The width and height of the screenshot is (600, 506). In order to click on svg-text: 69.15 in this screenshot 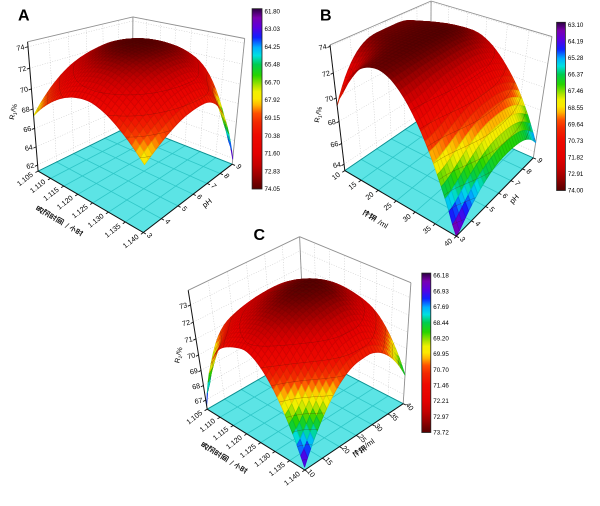, I will do `click(273, 118)`.